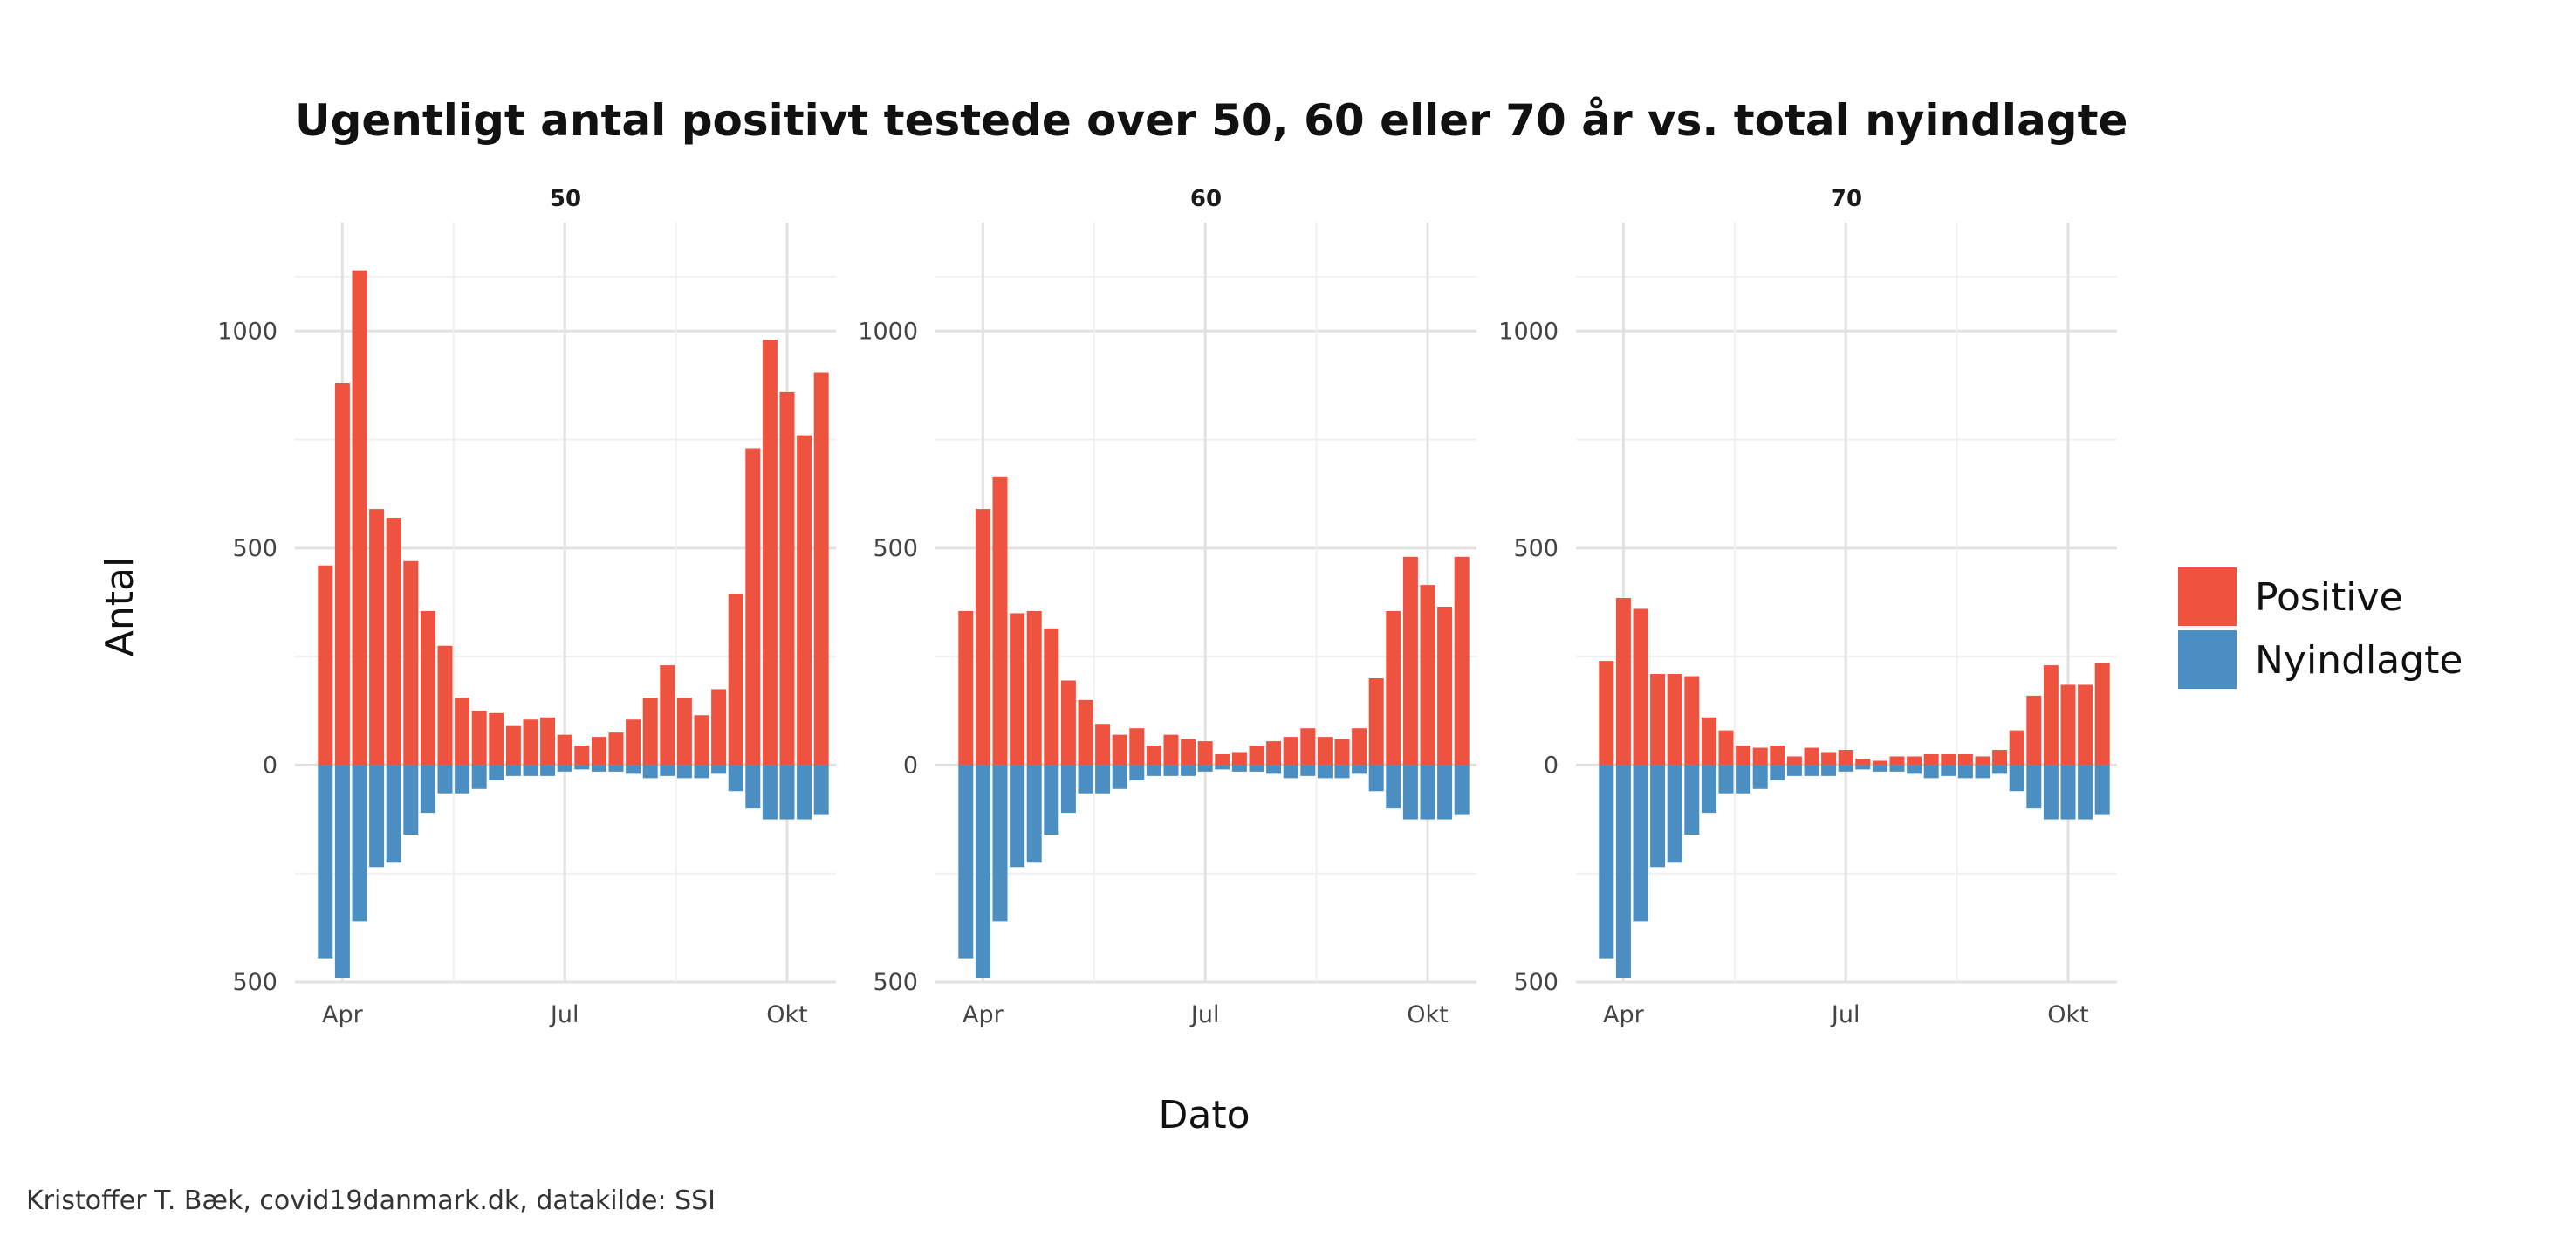 The width and height of the screenshot is (2576, 1237). Describe the element at coordinates (120, 607) in the screenshot. I see `y-axis-title: Antal` at that location.